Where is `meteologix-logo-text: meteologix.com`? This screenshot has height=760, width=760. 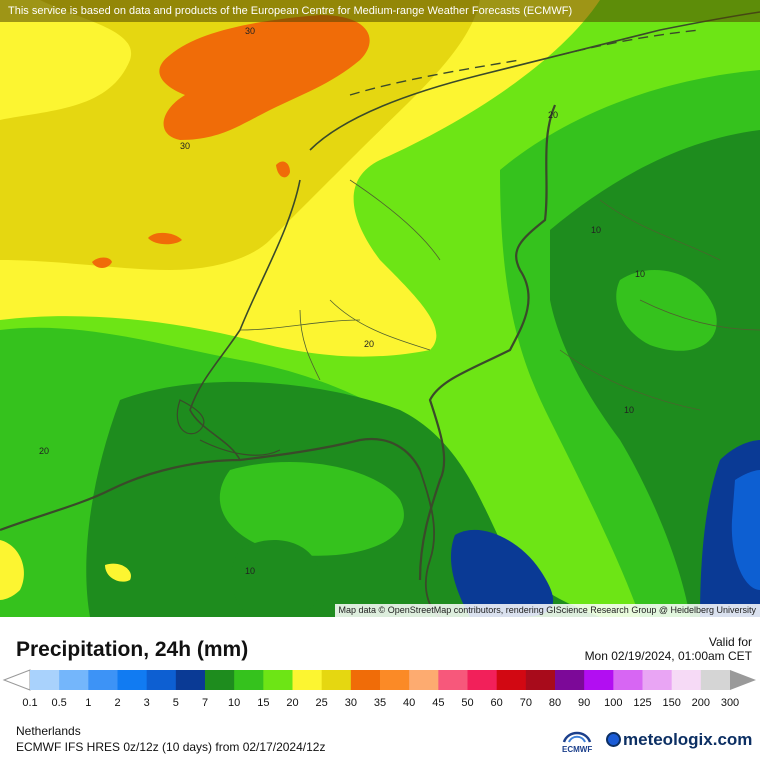 meteologix-logo-text: meteologix.com is located at coordinates (688, 739).